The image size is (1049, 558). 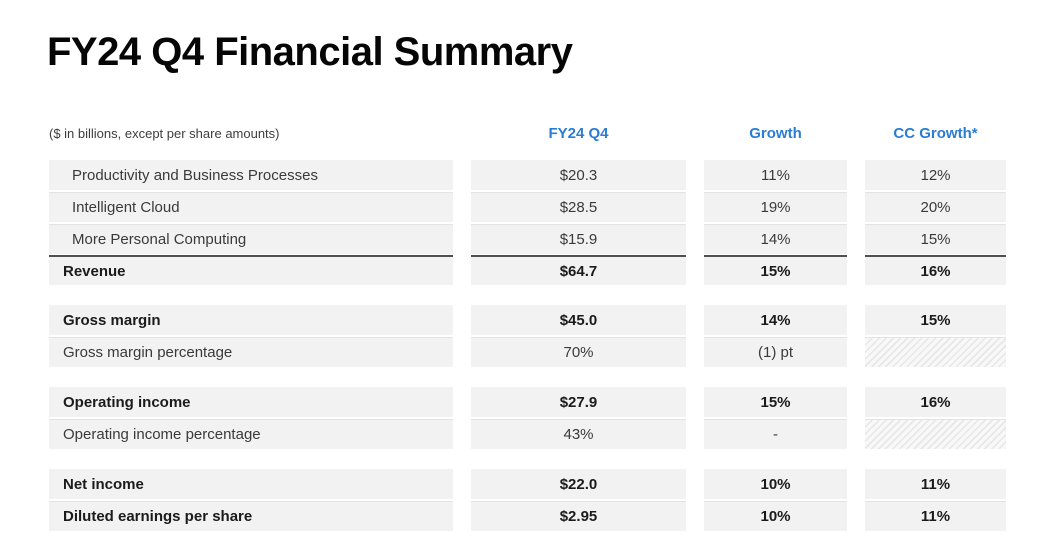 I want to click on row-label: Operating income, so click(x=251, y=402).